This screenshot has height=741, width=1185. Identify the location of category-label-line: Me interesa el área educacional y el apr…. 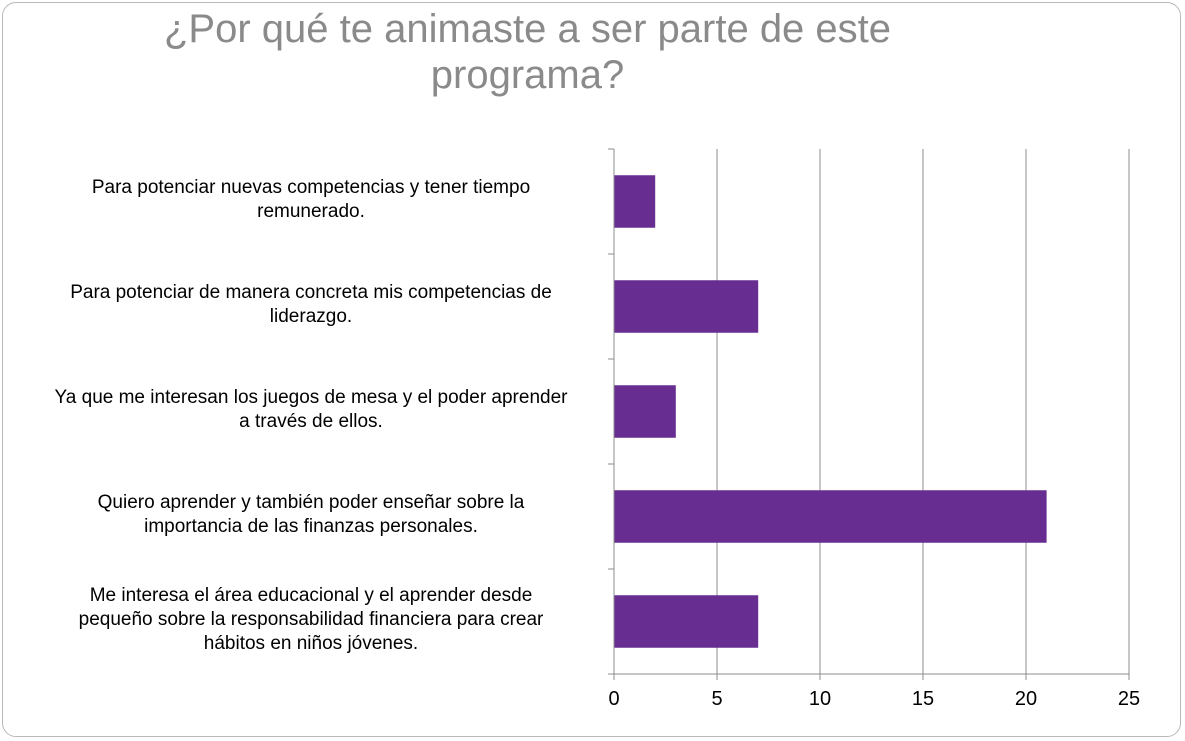
(311, 595).